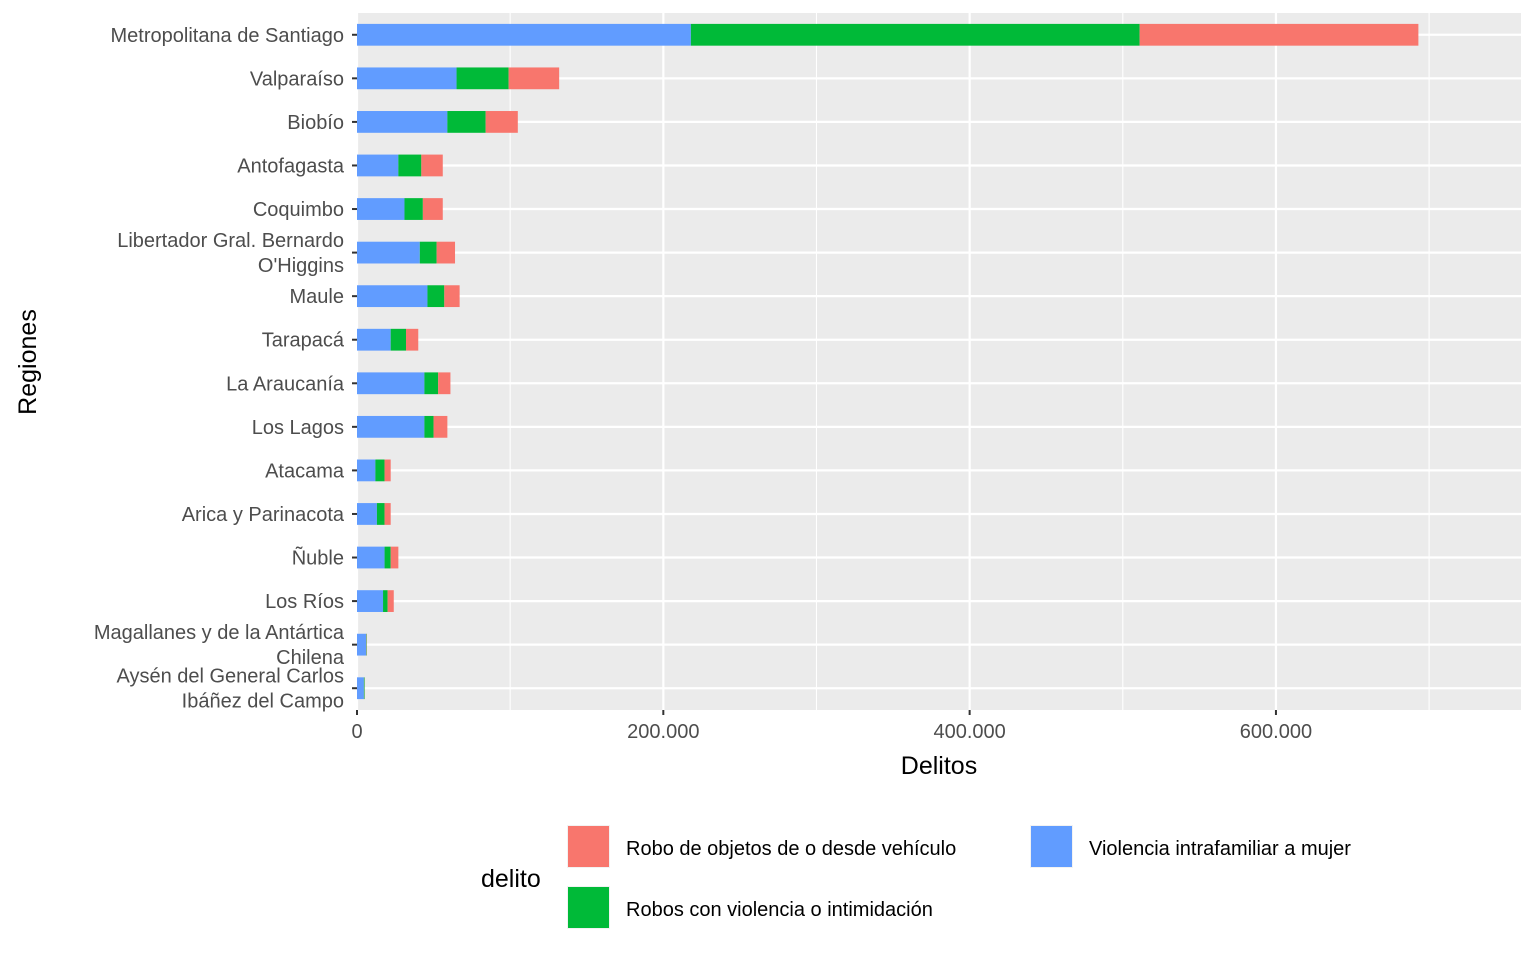 This screenshot has height=960, width=1536. I want to click on y-tick-label-line: Atacama, so click(305, 471).